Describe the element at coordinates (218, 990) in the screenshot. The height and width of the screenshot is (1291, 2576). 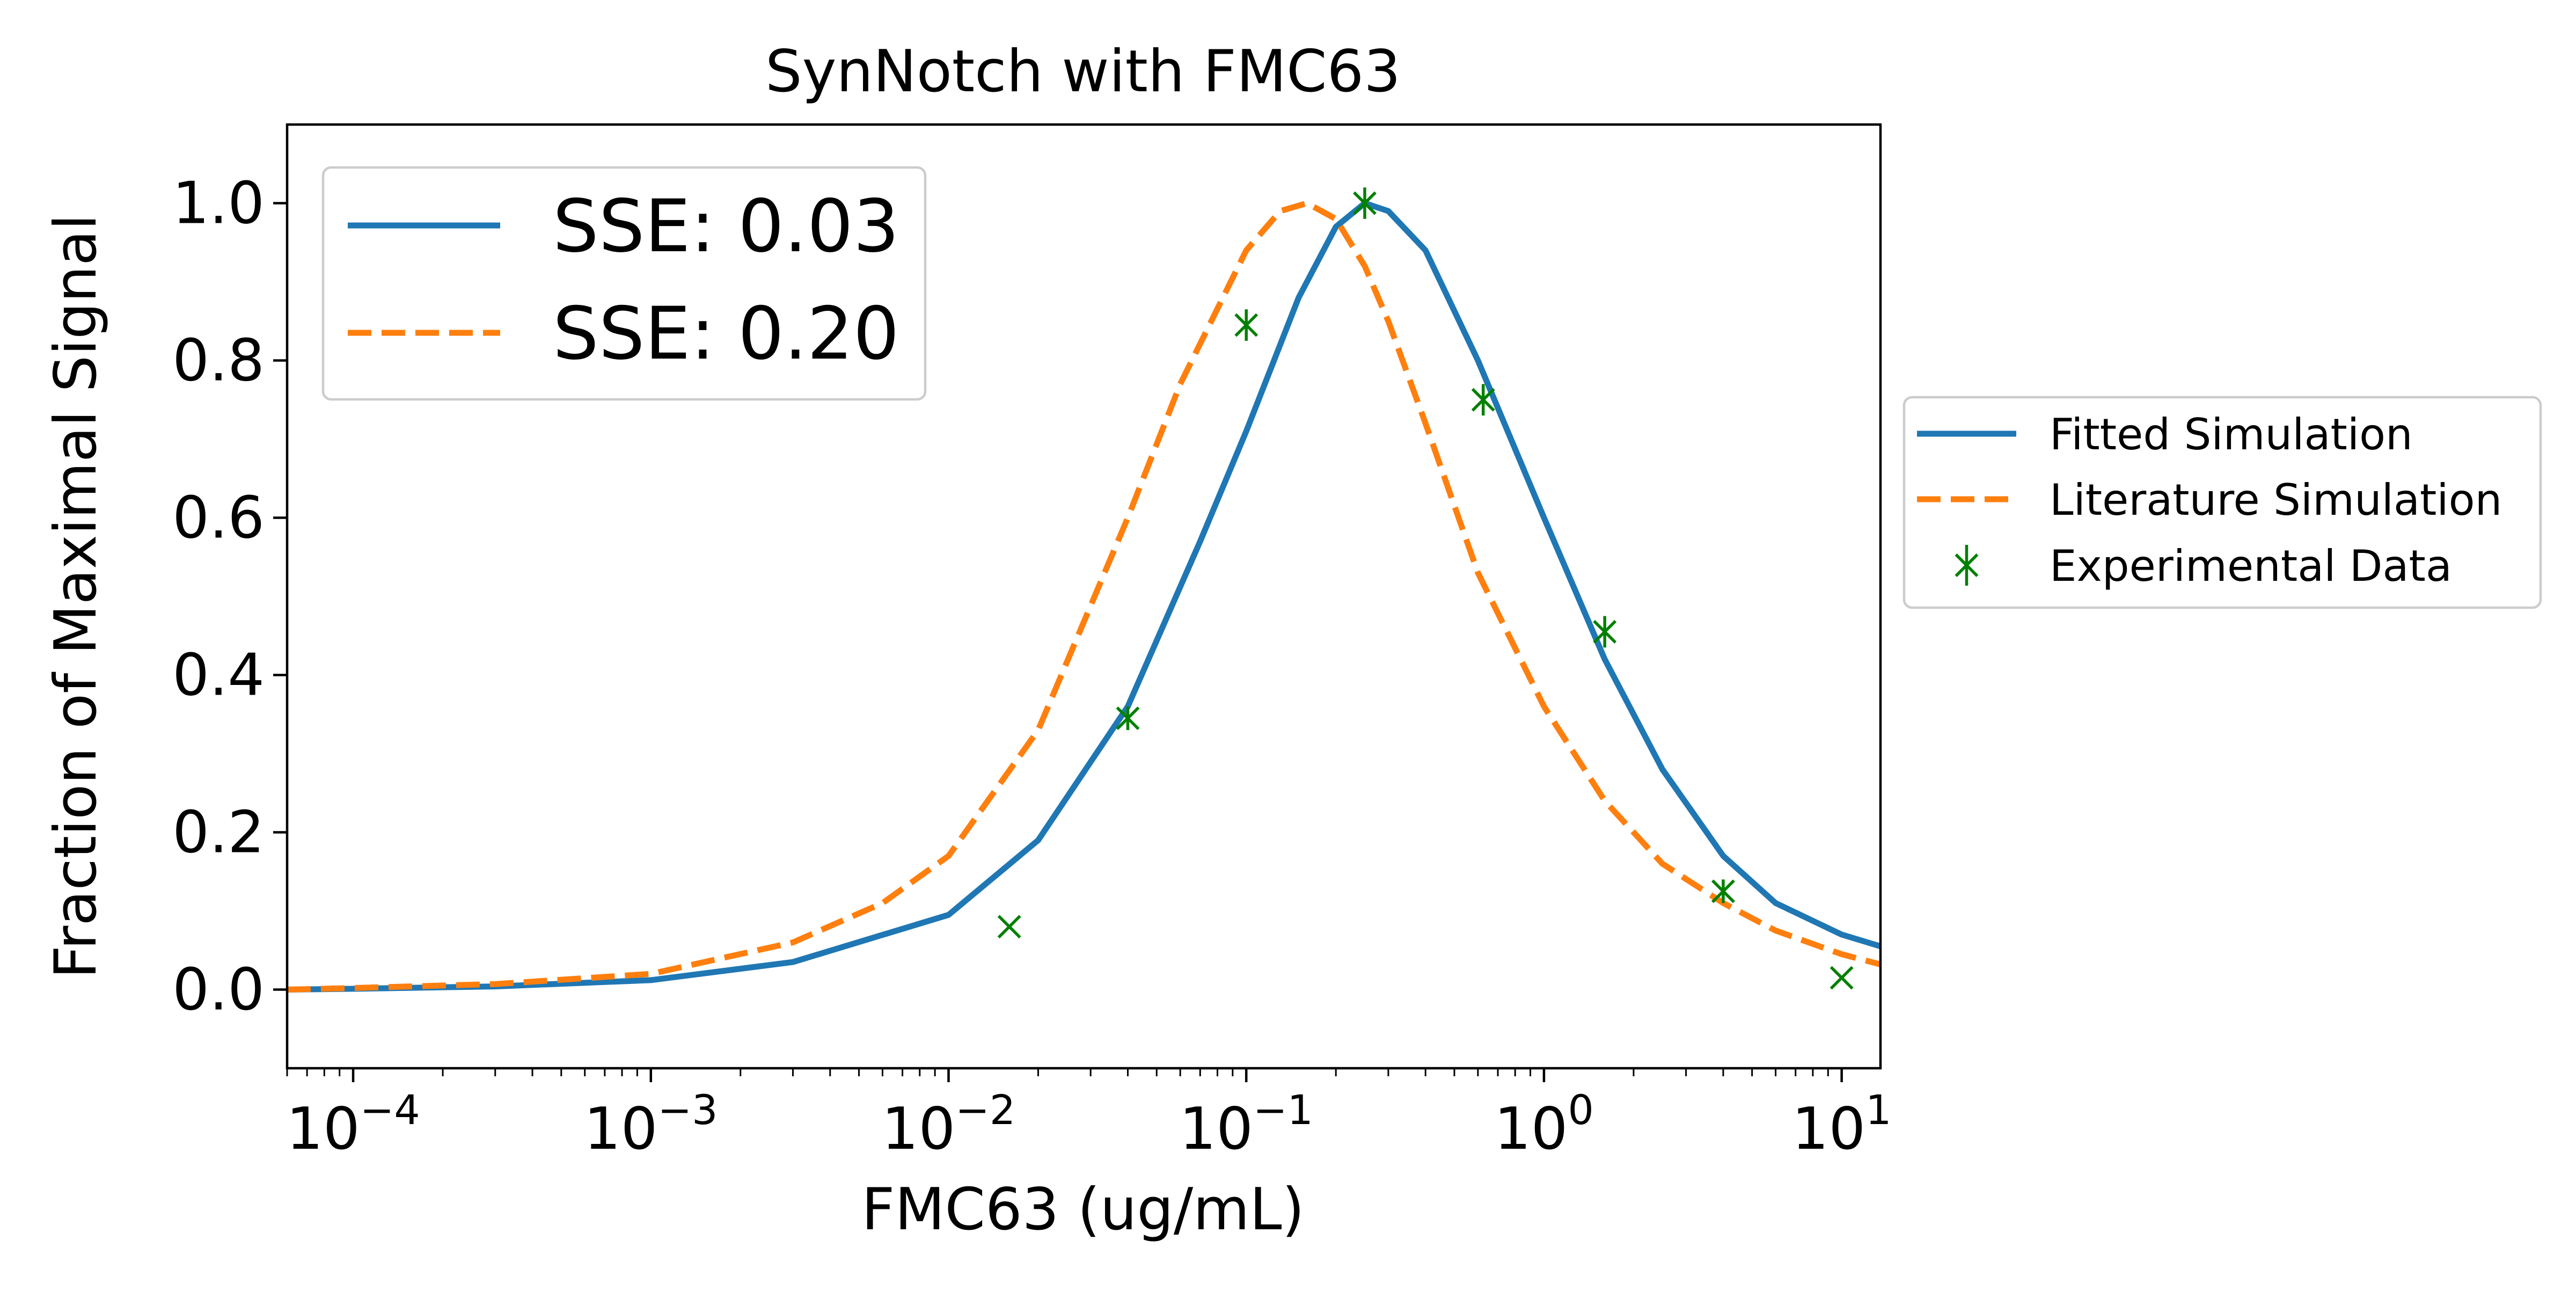
I see `y-tick-label: 0.0` at that location.